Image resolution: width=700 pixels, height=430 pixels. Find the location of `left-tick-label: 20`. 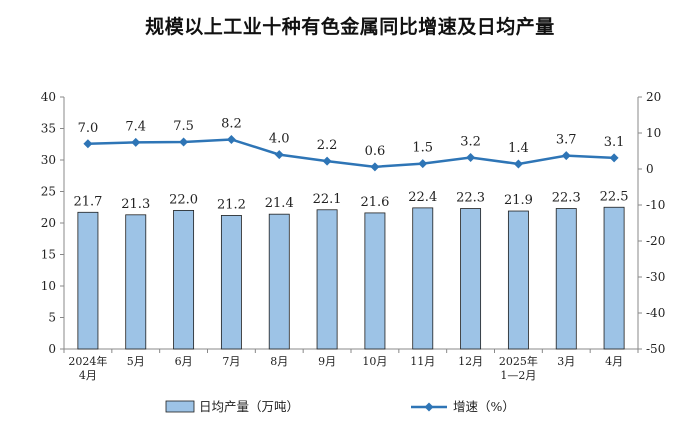

left-tick-label: 20 is located at coordinates (48, 223).